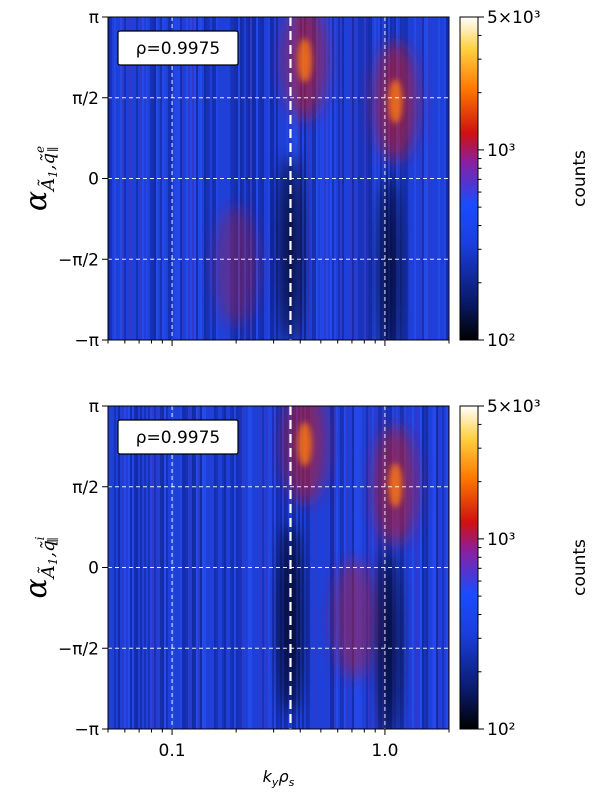 This screenshot has height=795, width=598. Describe the element at coordinates (39, 178) in the screenshot. I see `y-axis-label: αÃ1,q̃e∥` at that location.